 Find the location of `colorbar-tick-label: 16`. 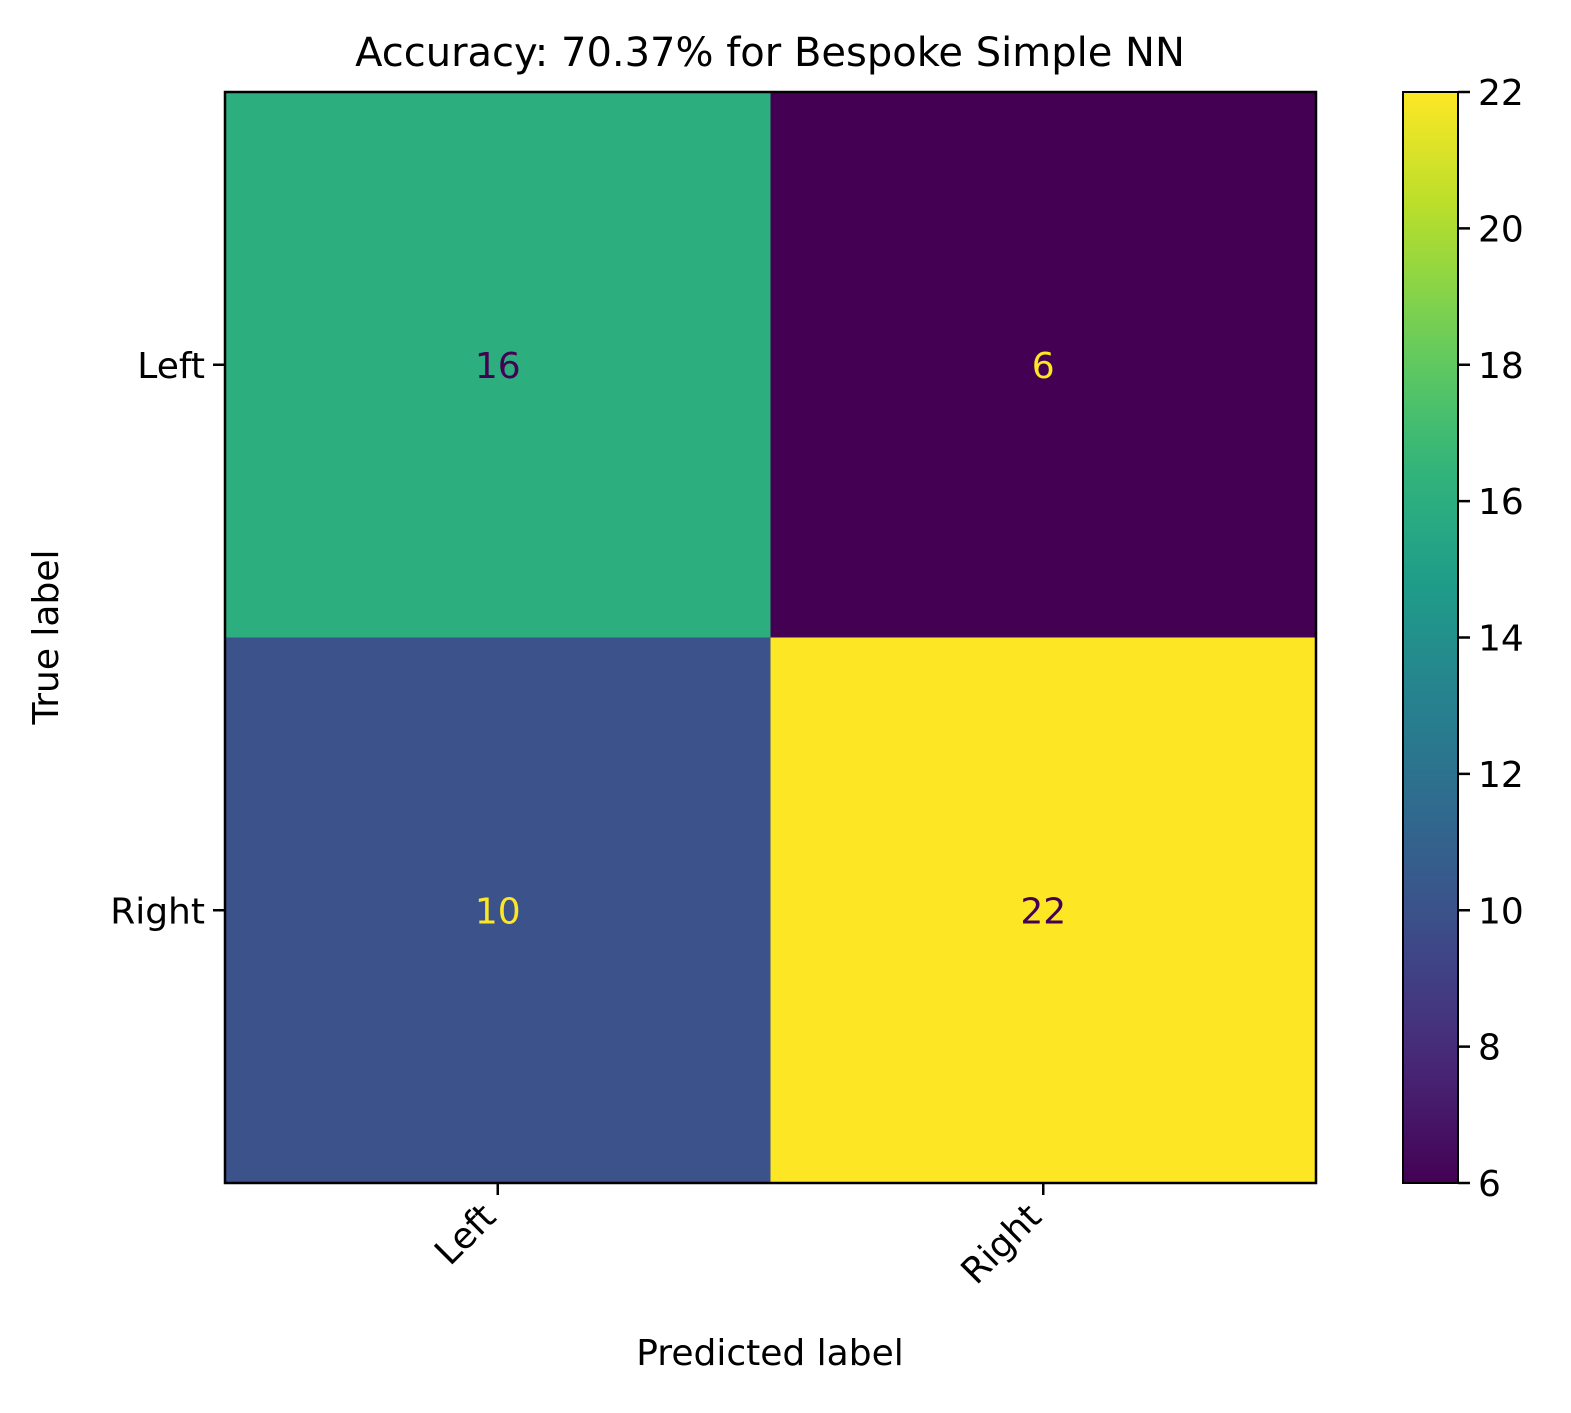

colorbar-tick-label: 16 is located at coordinates (1501, 502).